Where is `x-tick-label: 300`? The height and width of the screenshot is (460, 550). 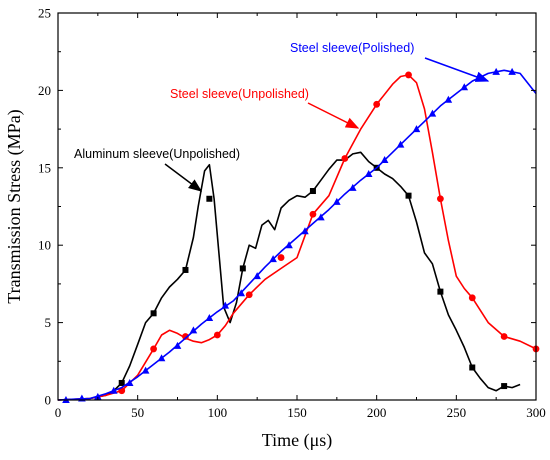
x-tick-label: 300 is located at coordinates (536, 412).